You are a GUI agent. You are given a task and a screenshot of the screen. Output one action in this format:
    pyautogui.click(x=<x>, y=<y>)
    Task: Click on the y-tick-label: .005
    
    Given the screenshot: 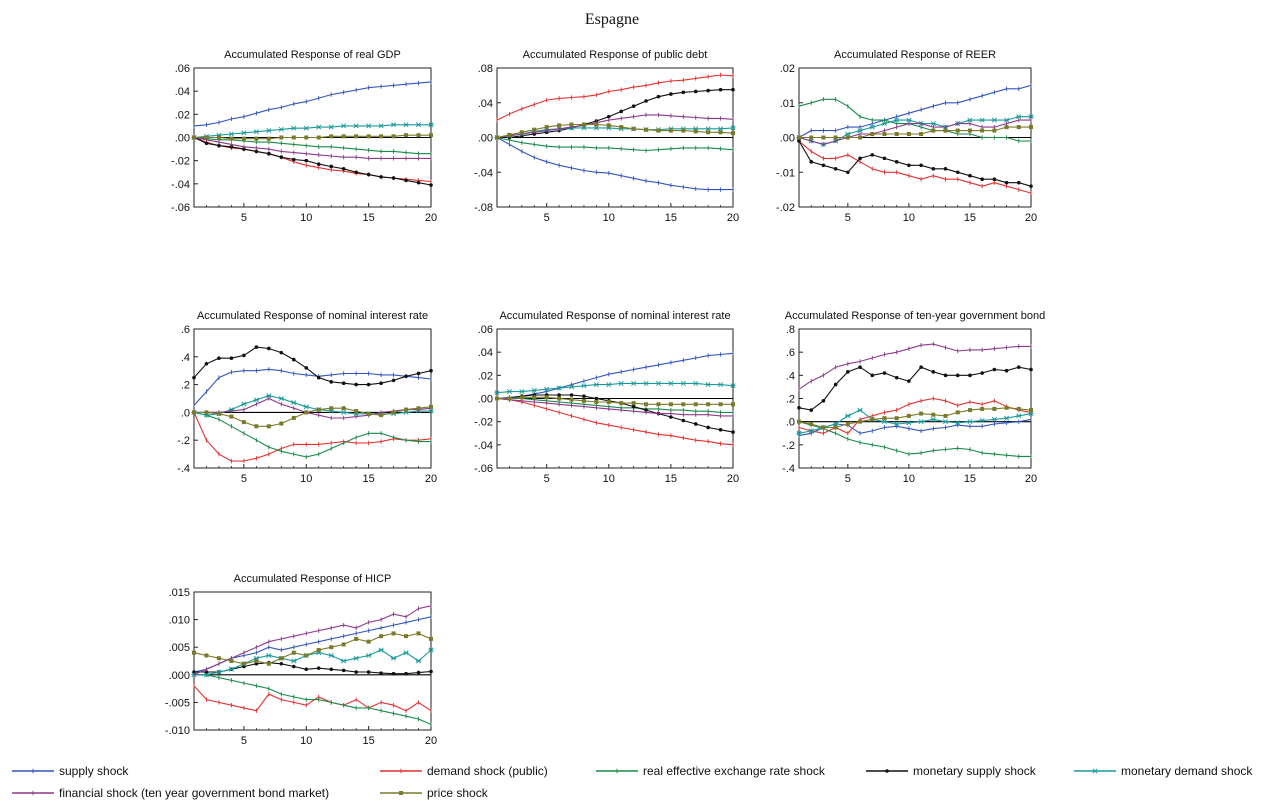 What is the action you would take?
    pyautogui.click(x=179, y=648)
    